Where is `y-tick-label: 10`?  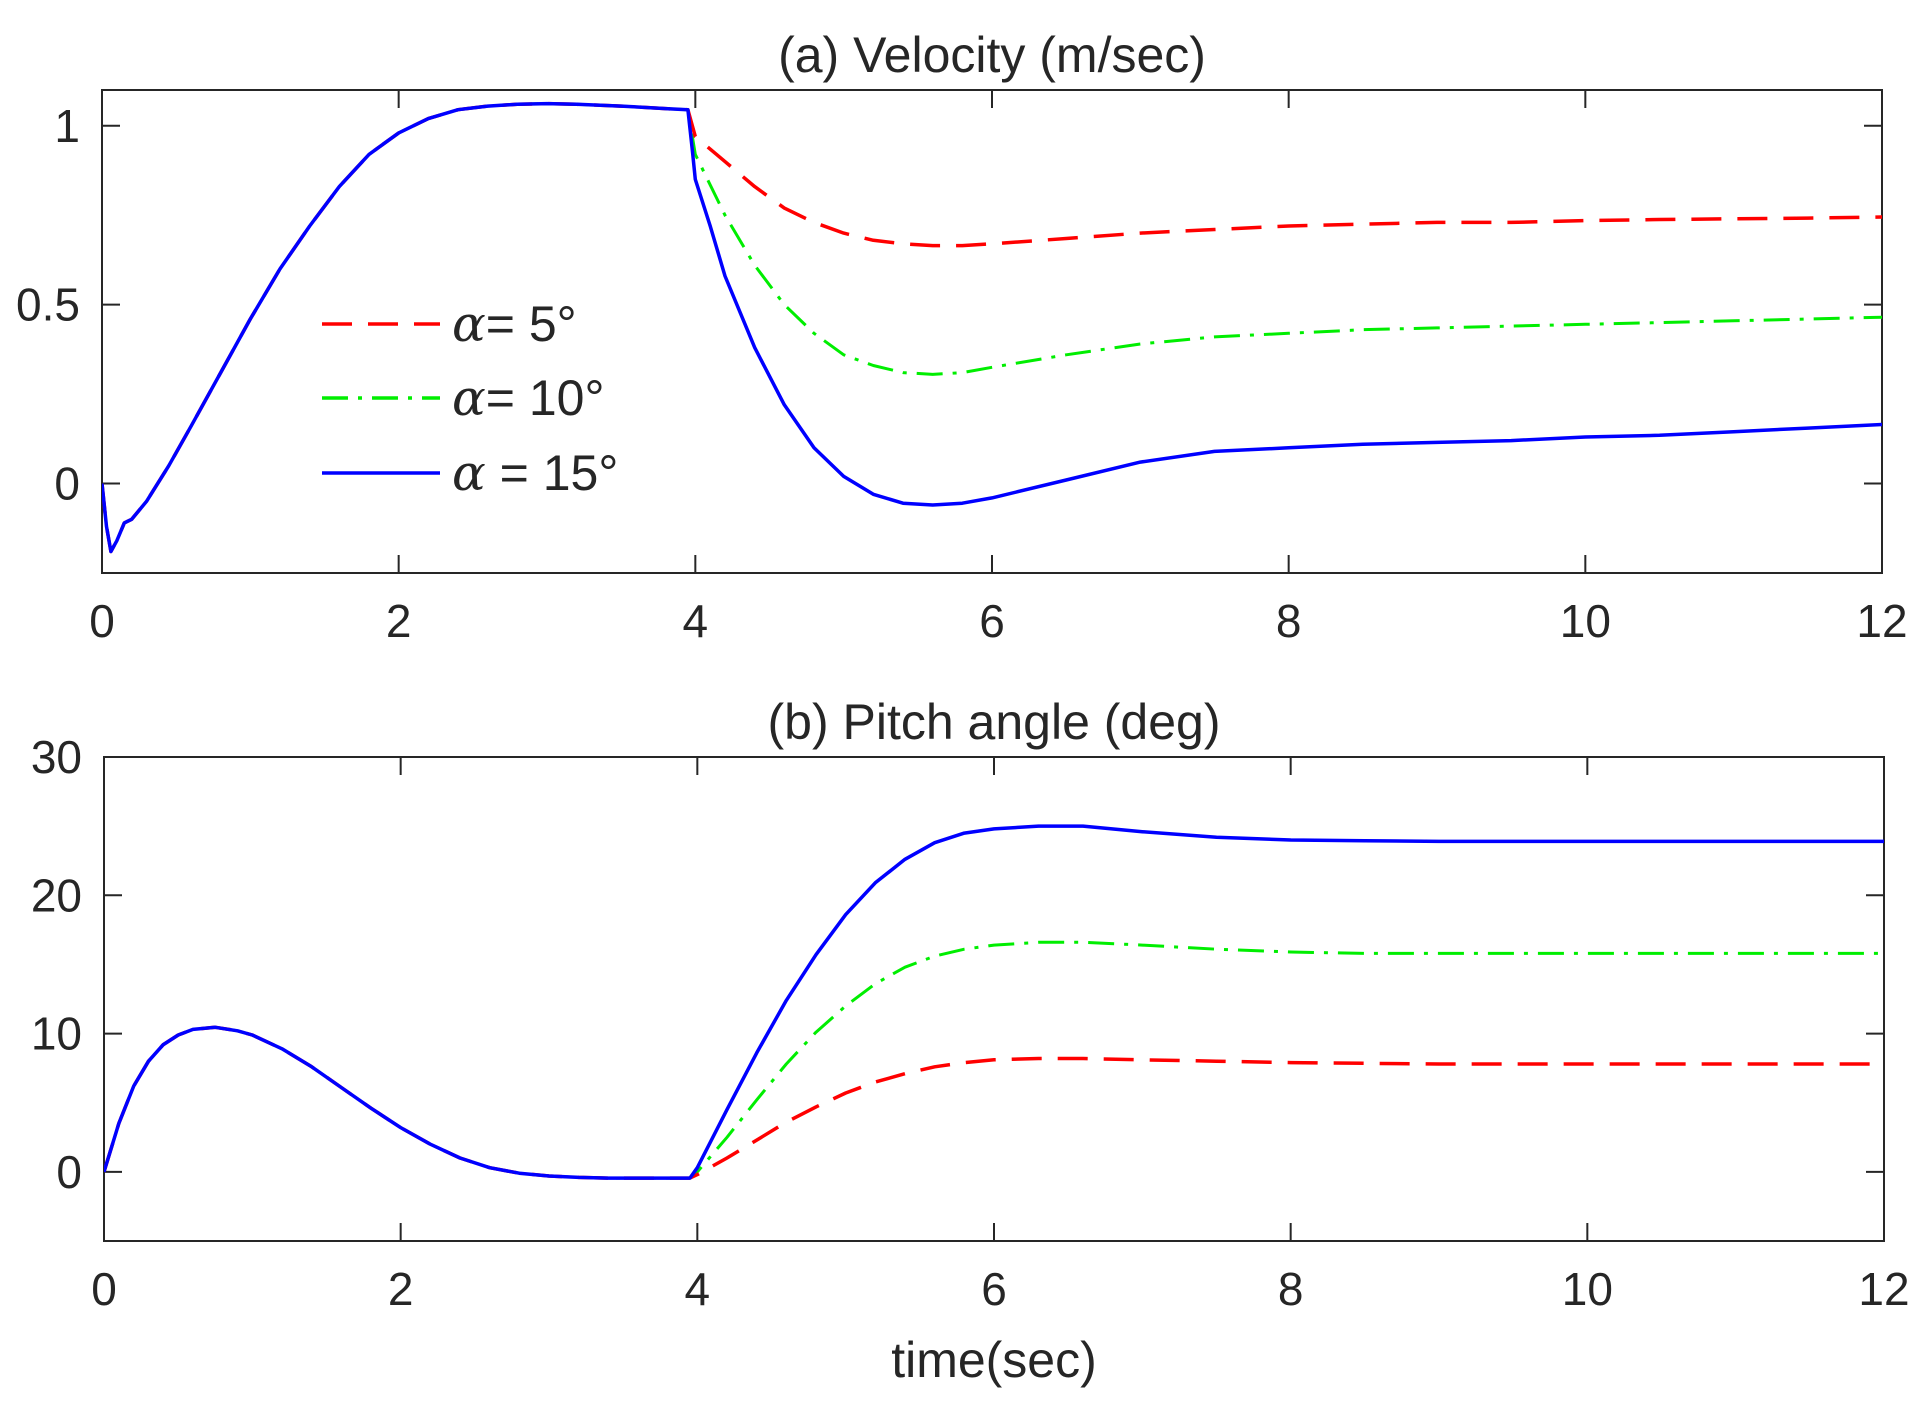 y-tick-label: 10 is located at coordinates (56, 1034).